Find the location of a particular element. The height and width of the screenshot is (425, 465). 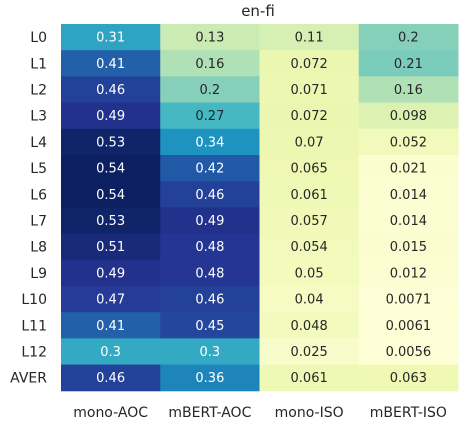

cell-value-label: 0.0056 is located at coordinates (409, 352).